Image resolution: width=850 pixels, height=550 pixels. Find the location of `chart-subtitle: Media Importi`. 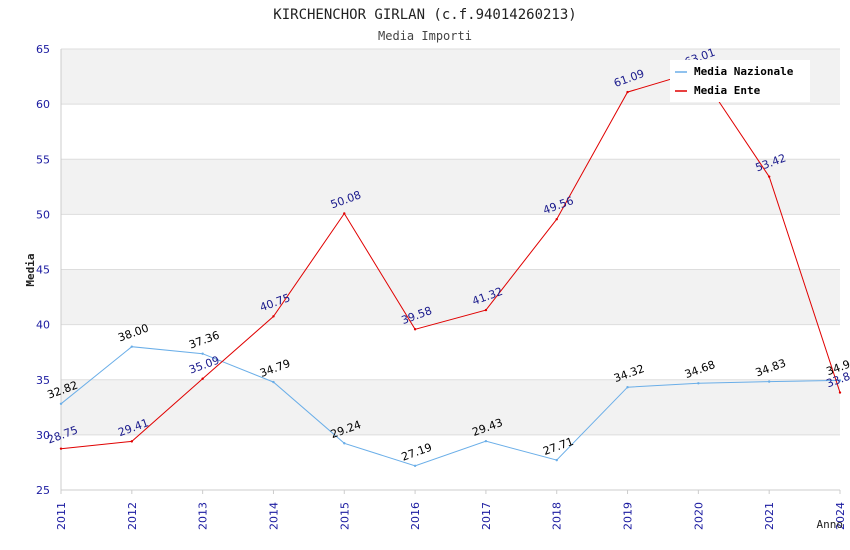

chart-subtitle: Media Importi is located at coordinates (425, 36).